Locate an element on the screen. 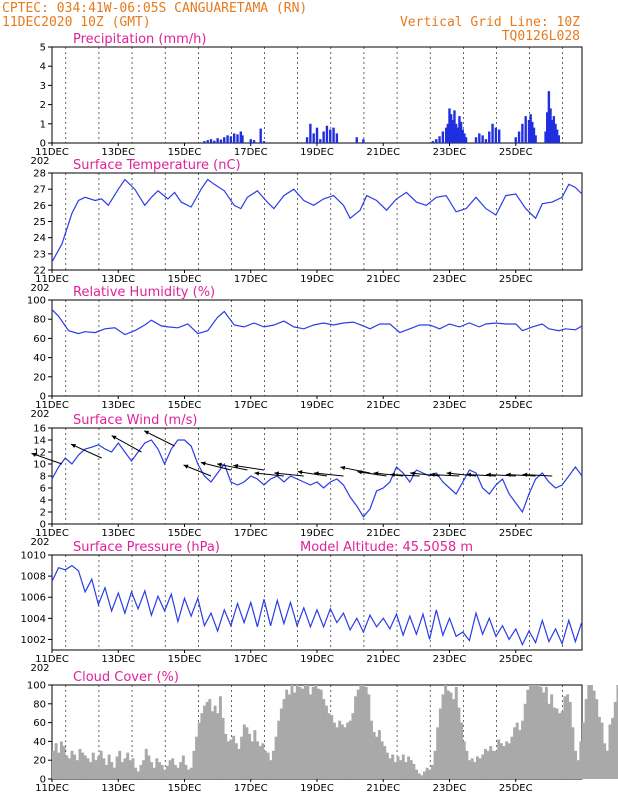 The height and width of the screenshot is (800, 618). y-tick-label: 1008 is located at coordinates (33, 577).